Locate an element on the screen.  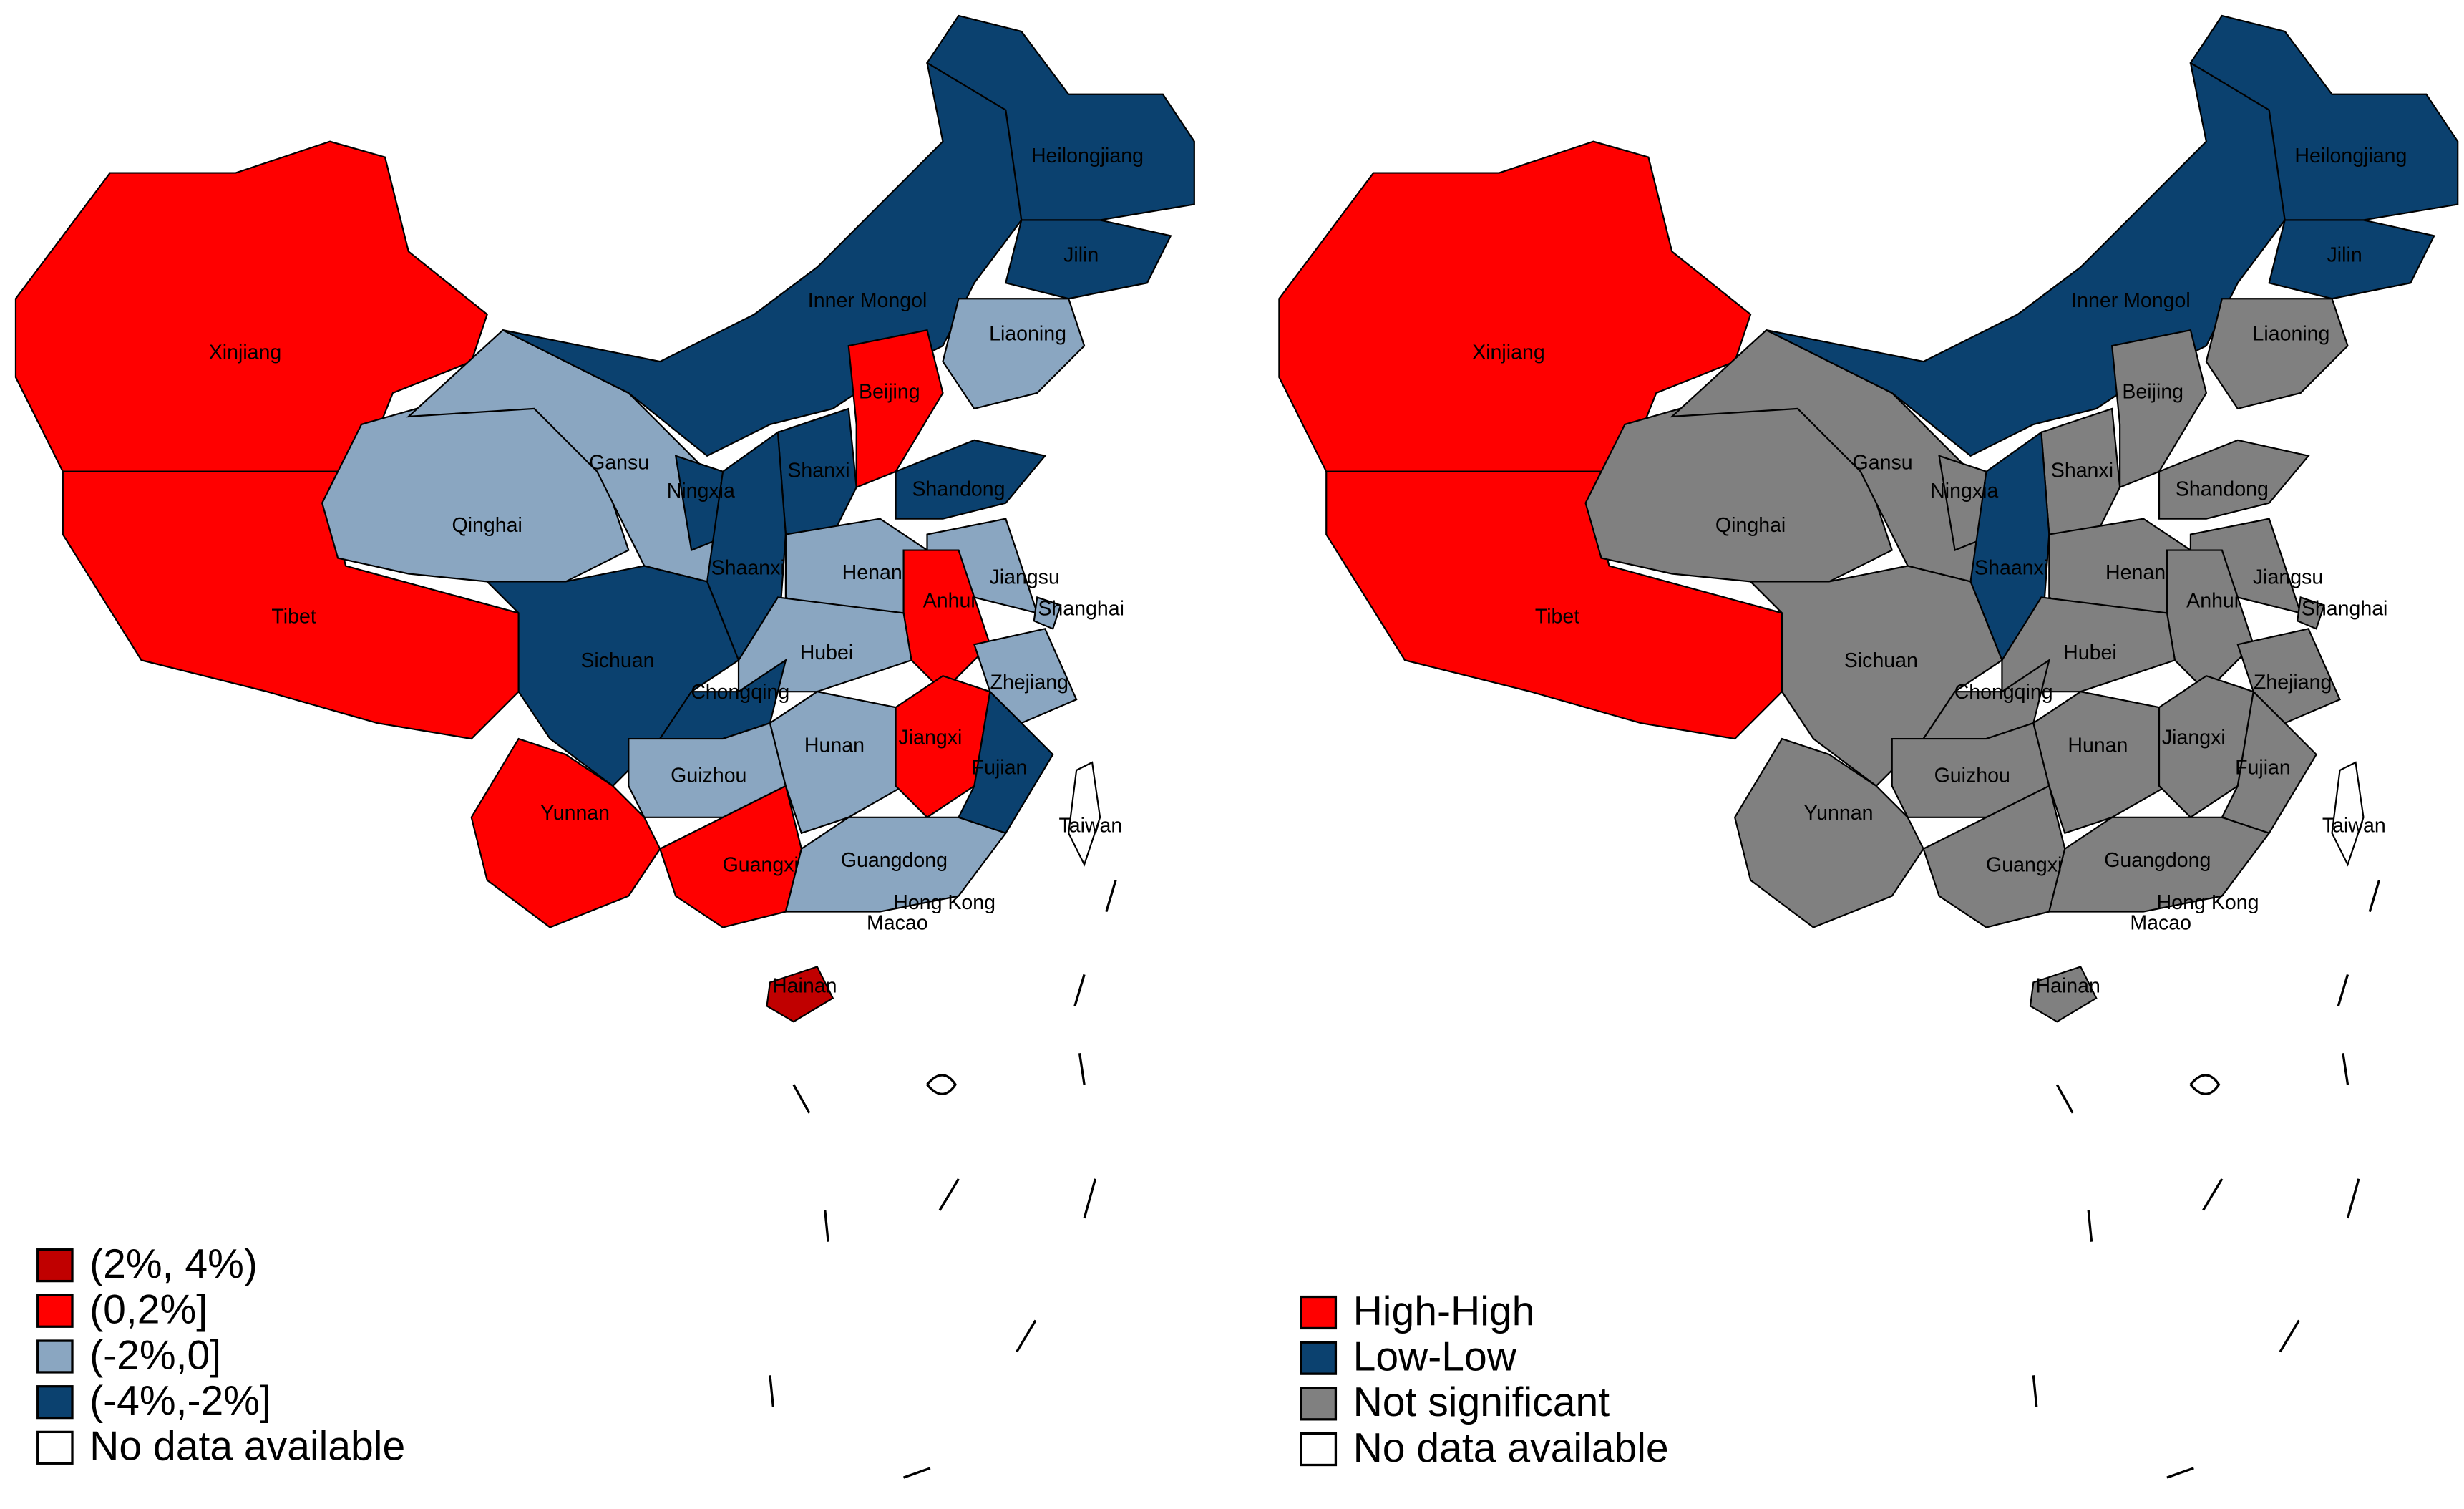
province-label: Yunnan is located at coordinates (575, 813).